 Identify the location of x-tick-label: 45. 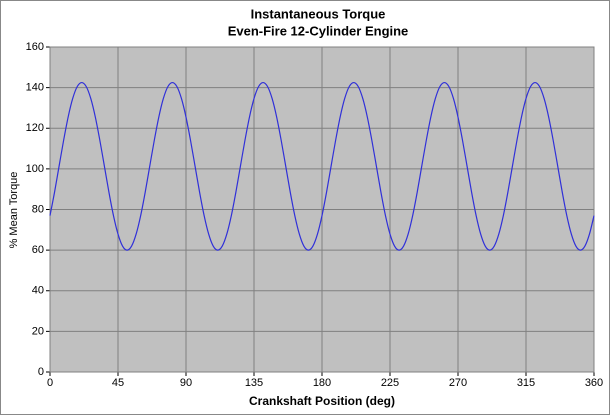
(118, 383).